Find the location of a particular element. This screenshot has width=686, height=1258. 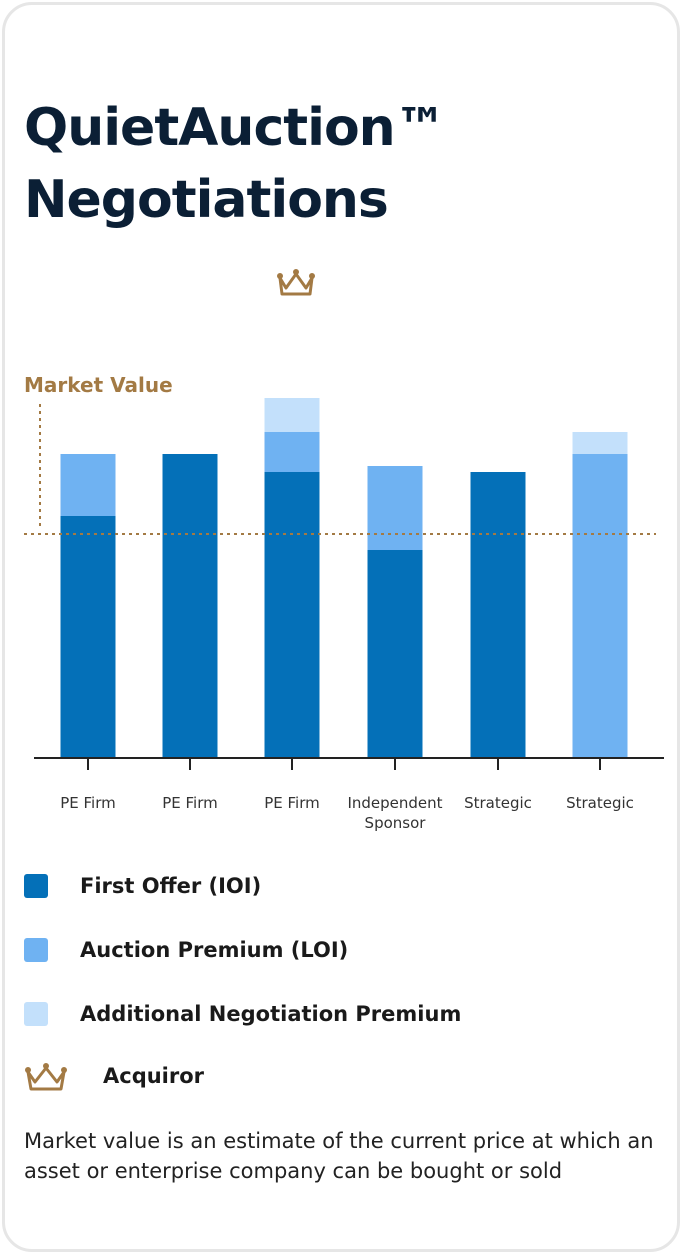

x-tick-label-1: PE Firm is located at coordinates (88, 803).